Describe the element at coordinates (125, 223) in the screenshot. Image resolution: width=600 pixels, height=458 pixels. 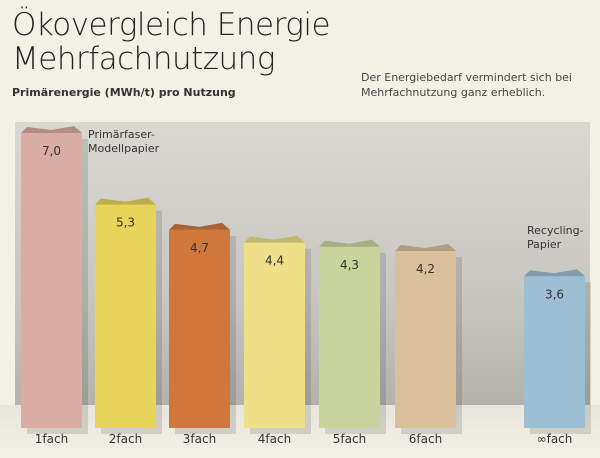
I see `value-label: 5,3` at that location.